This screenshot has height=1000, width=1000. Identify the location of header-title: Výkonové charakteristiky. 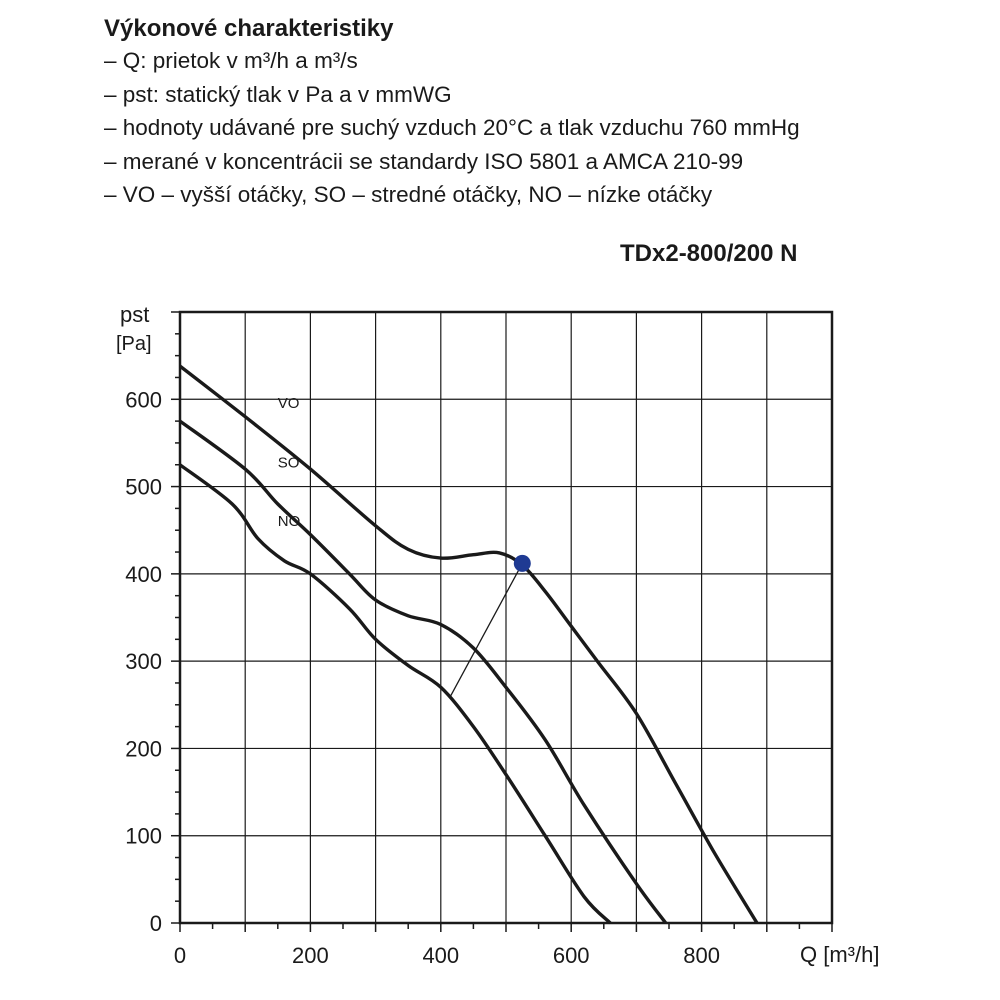
(249, 28).